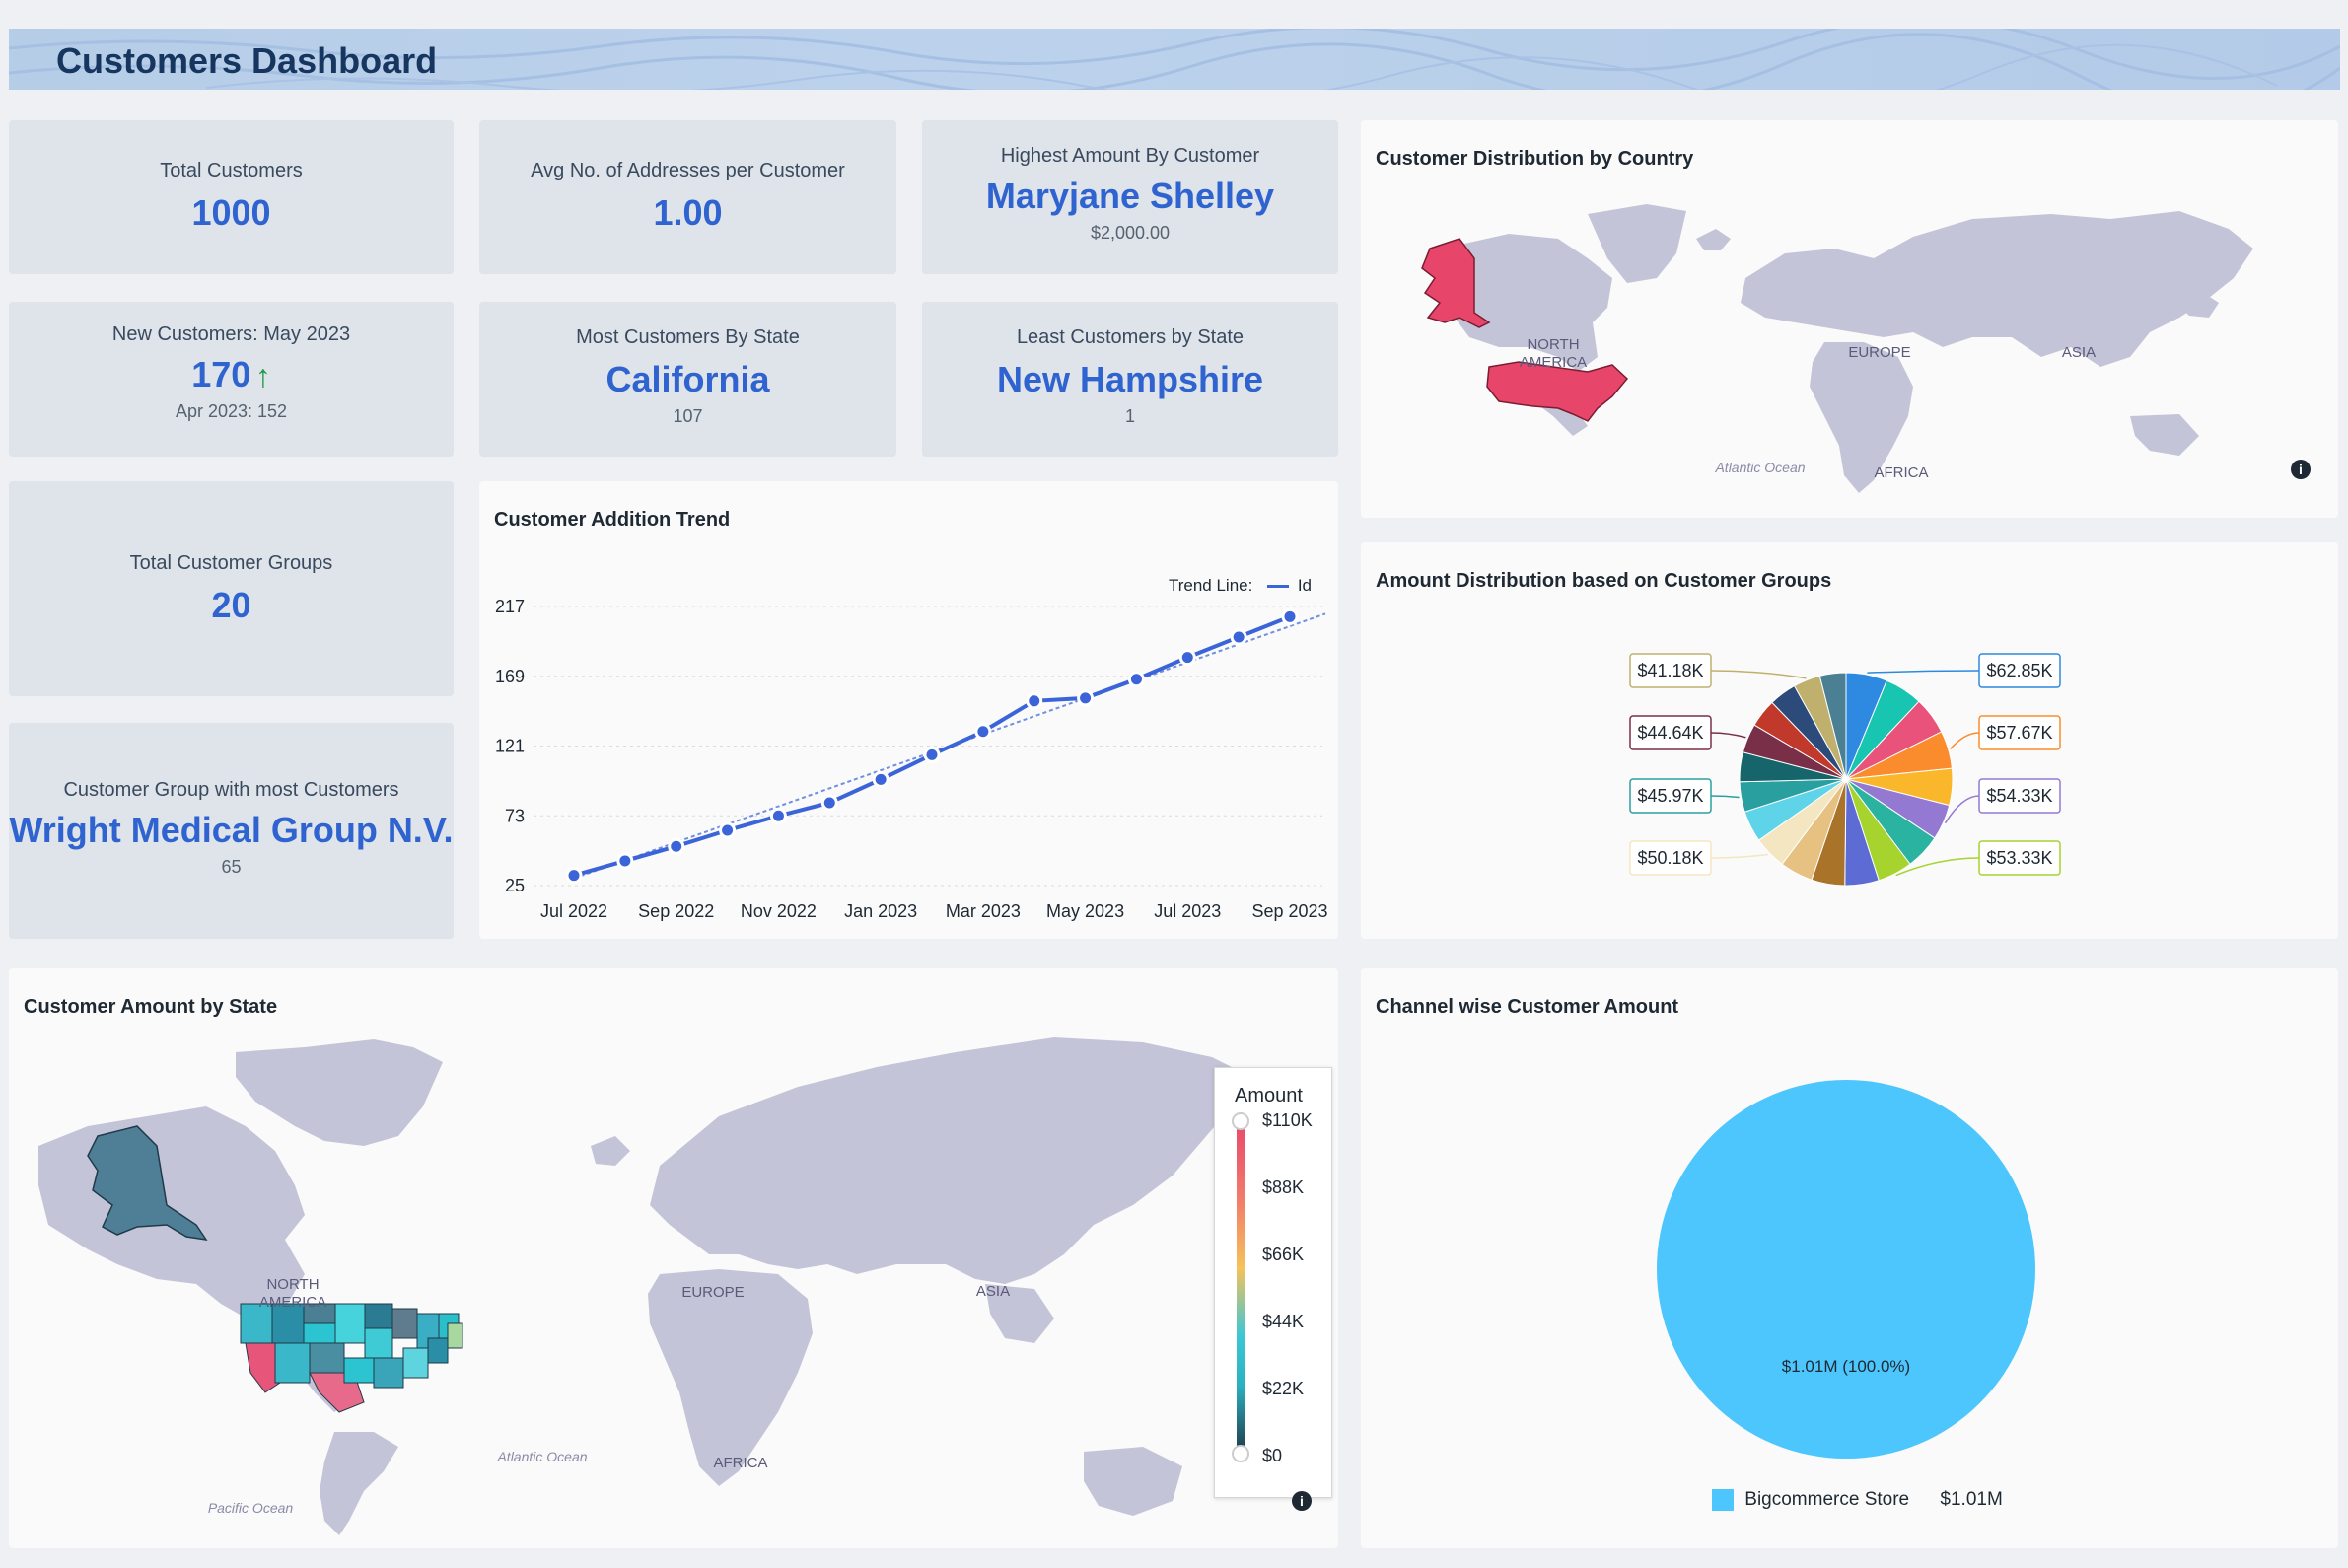  Describe the element at coordinates (231, 790) in the screenshot. I see `kpi-label: Customer Group with most Customers` at that location.